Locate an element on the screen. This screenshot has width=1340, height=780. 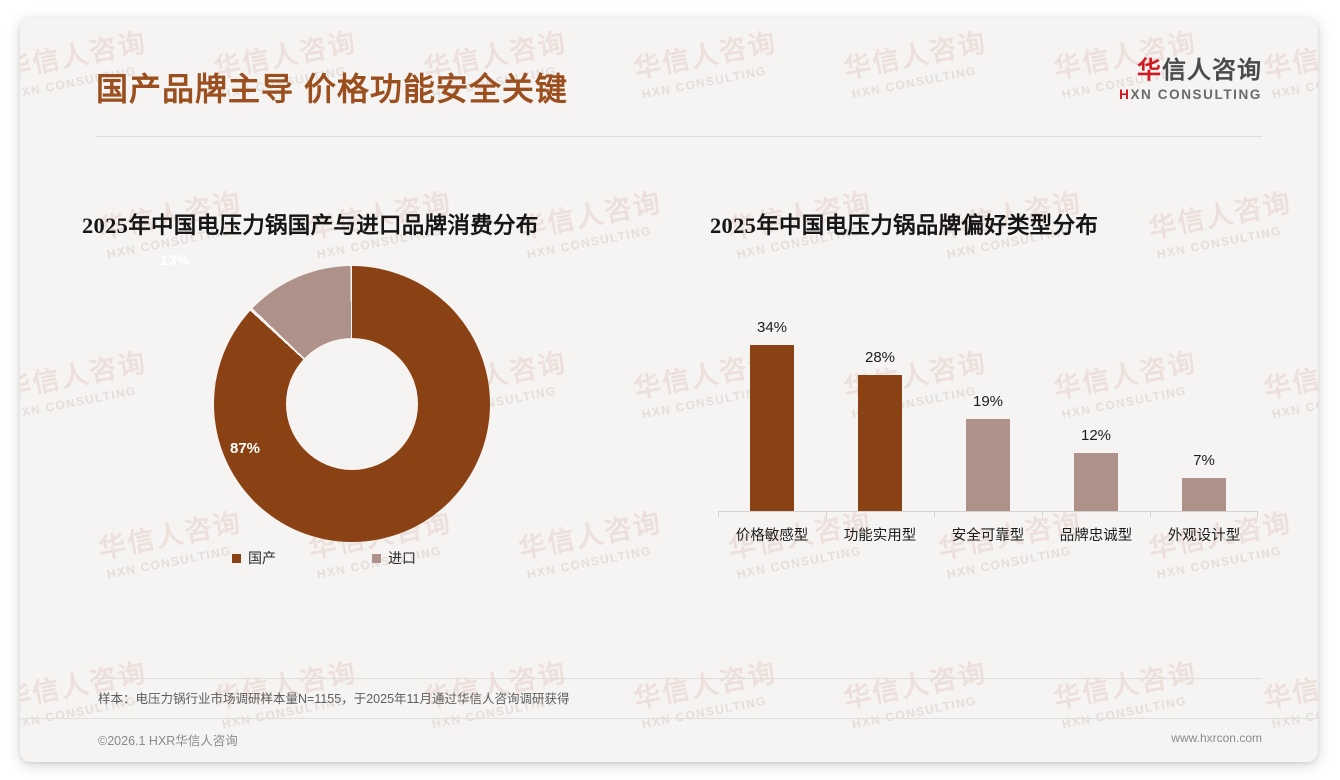
bar-column: 7% is located at coordinates (1204, 393).